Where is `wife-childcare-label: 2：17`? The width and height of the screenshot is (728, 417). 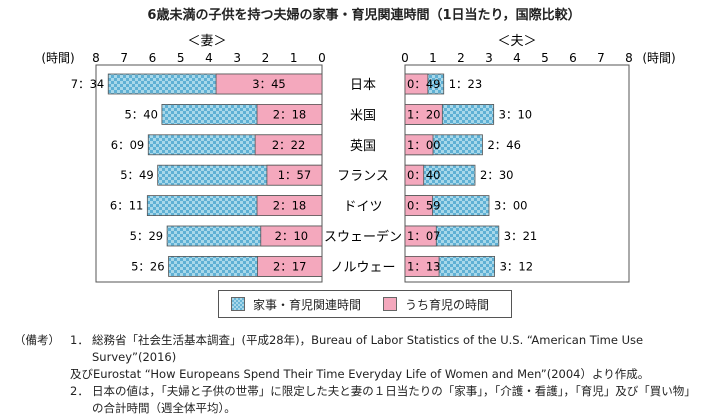 wife-childcare-label: 2：17 is located at coordinates (289, 266).